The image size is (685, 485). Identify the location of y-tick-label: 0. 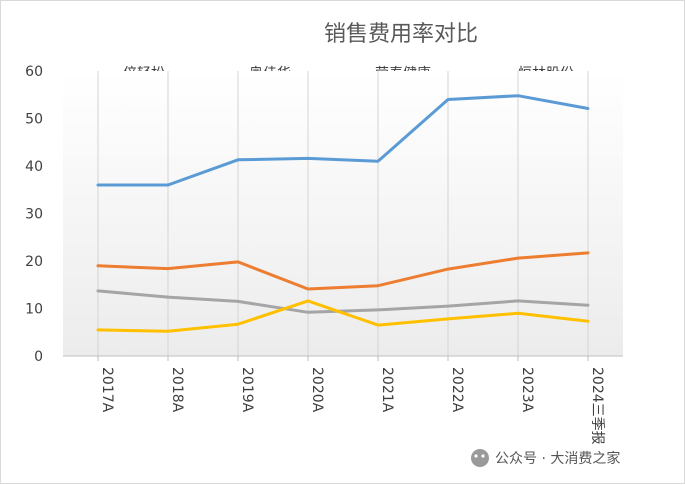
(38, 357).